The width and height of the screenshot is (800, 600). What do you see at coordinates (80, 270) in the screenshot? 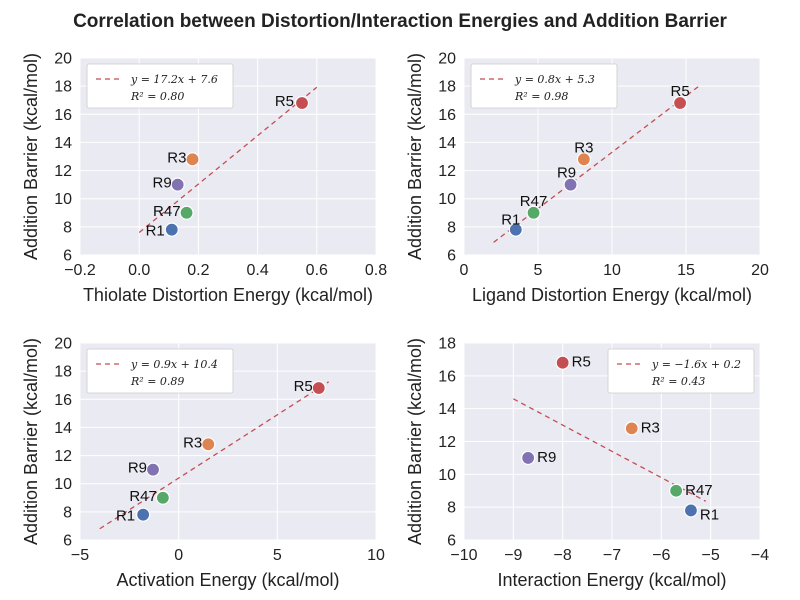
I see `x-tick-label: −0.2` at bounding box center [80, 270].